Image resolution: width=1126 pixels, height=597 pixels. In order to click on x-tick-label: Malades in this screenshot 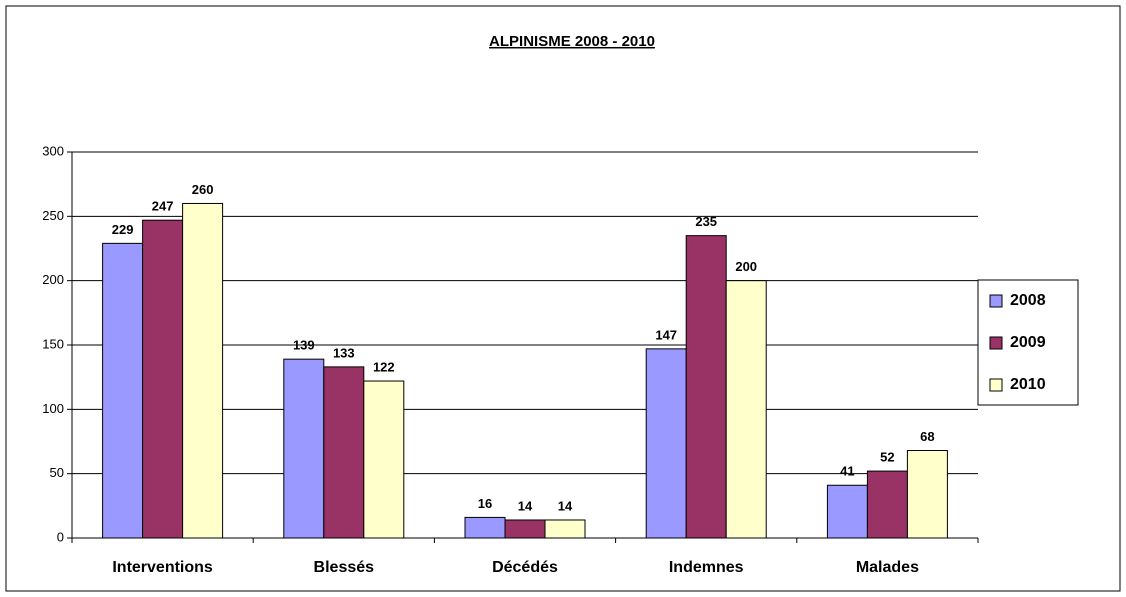, I will do `click(887, 567)`.